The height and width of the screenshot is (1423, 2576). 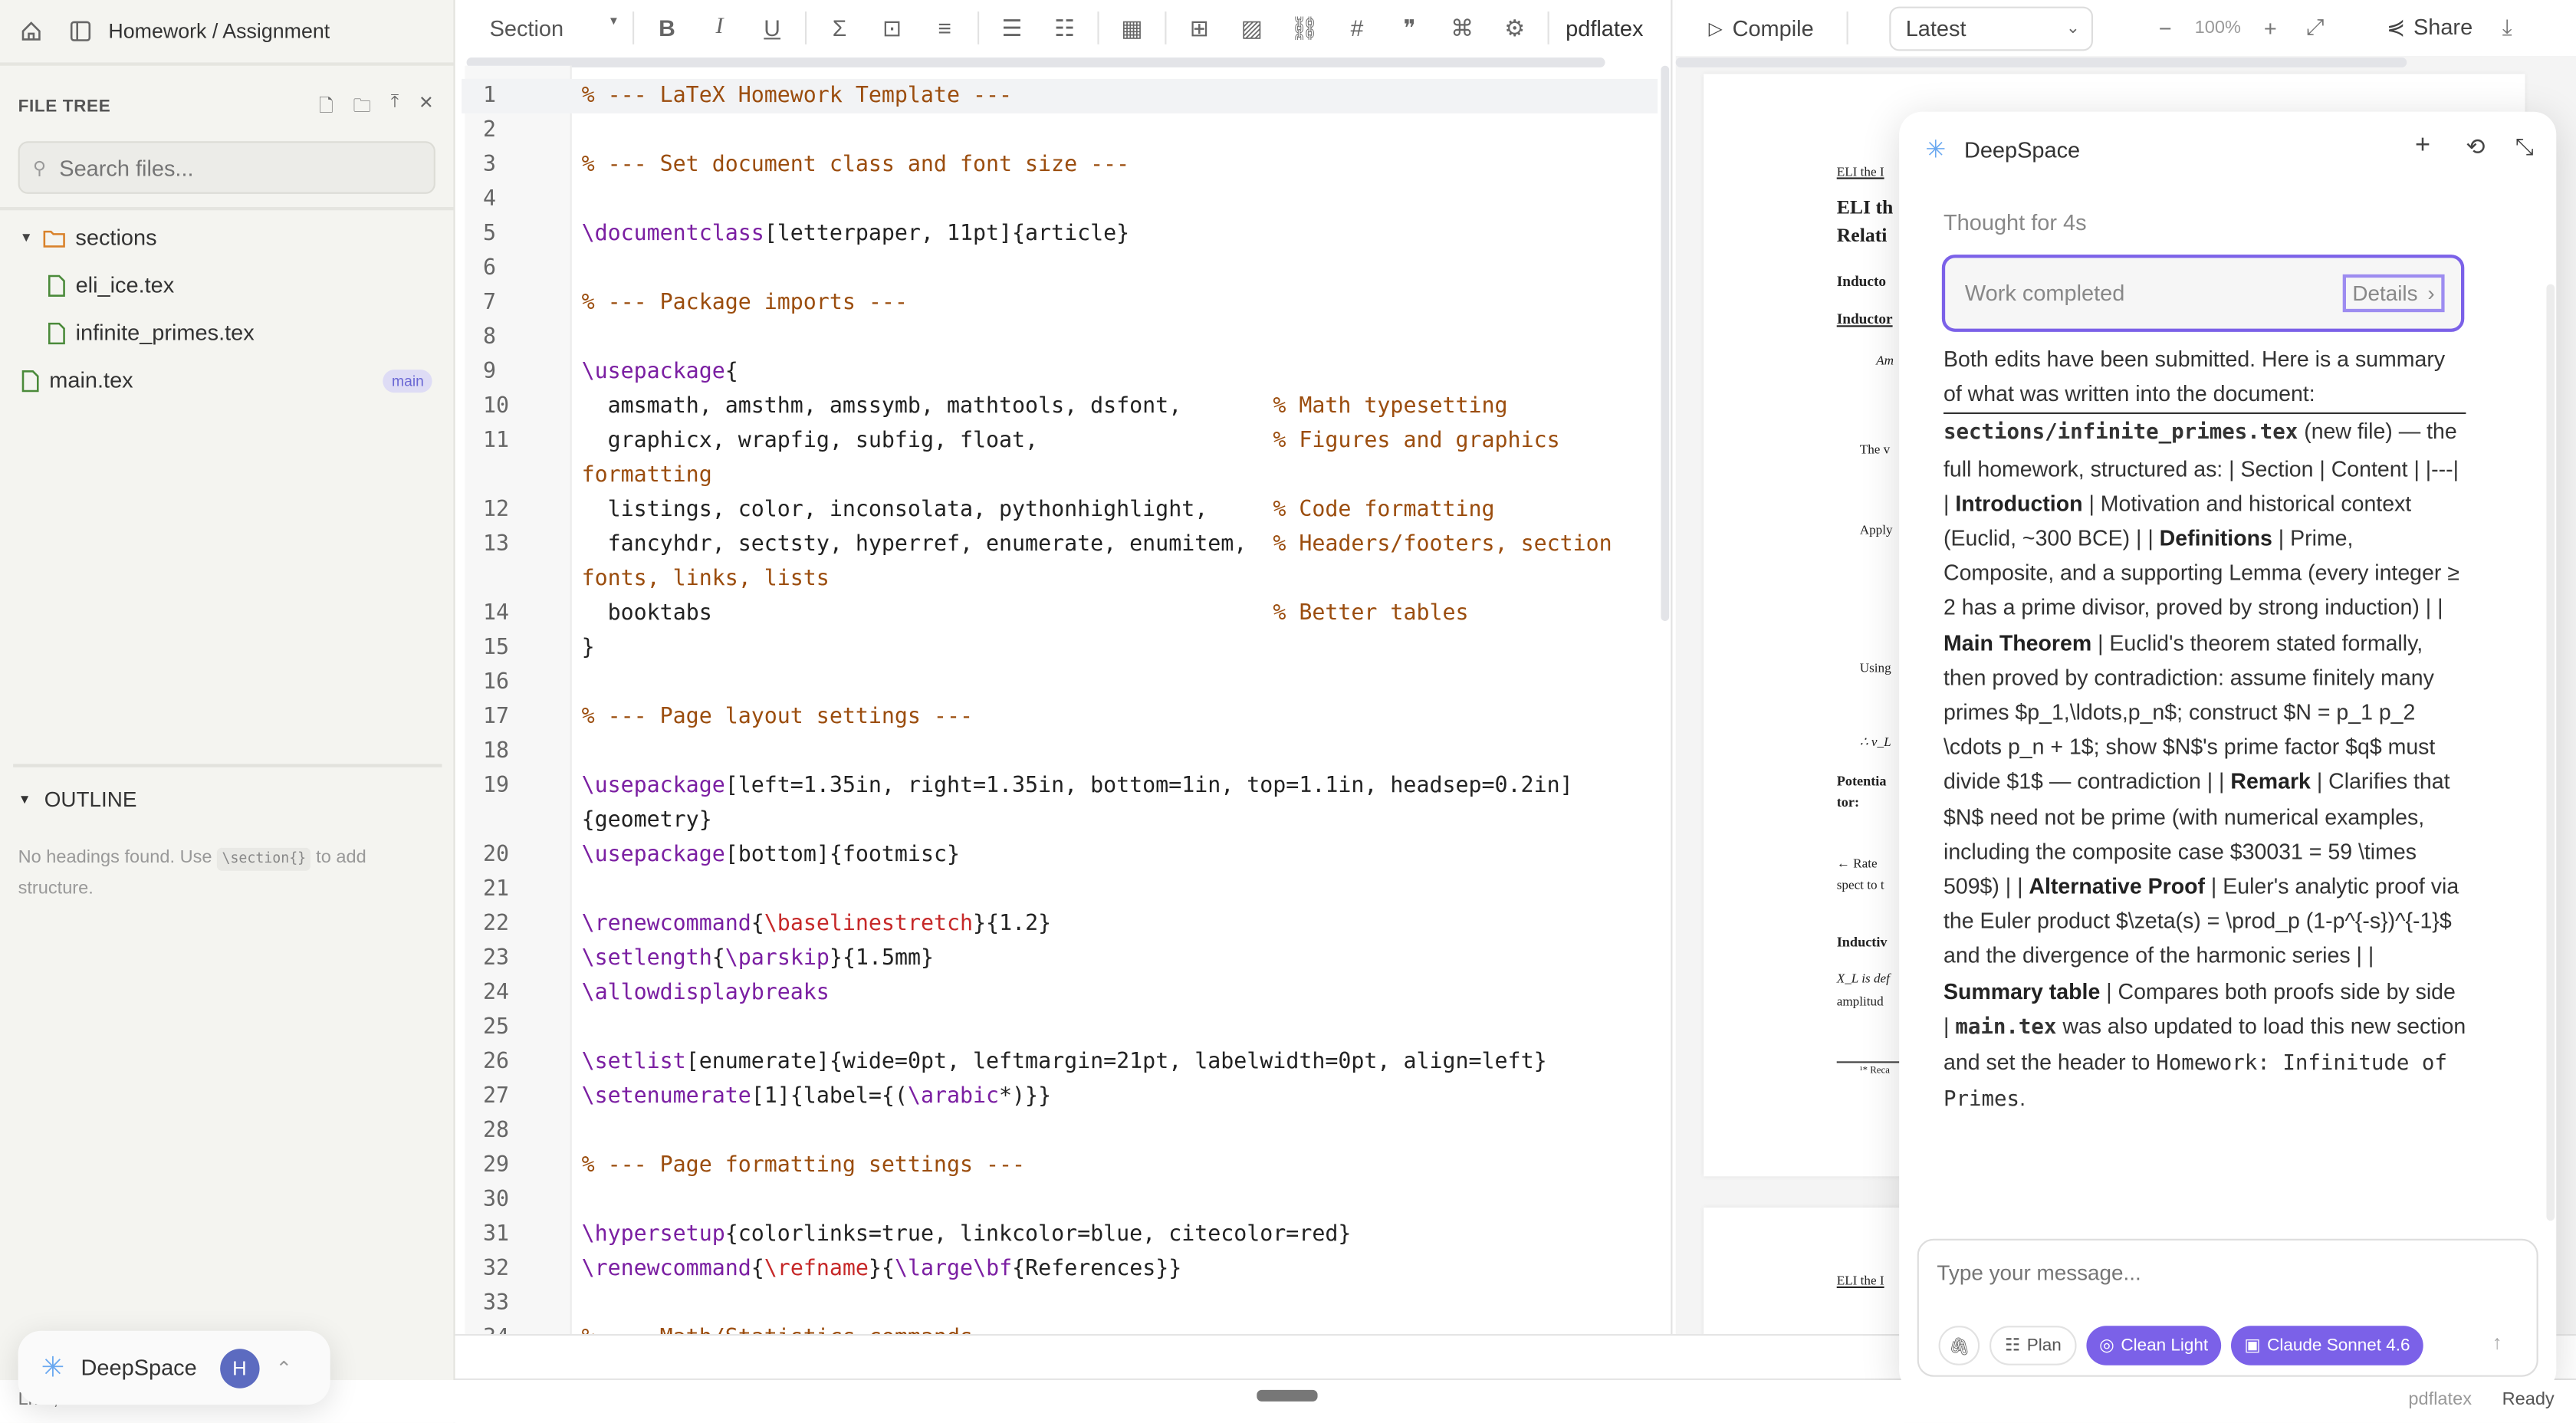 What do you see at coordinates (1665, 343) in the screenshot?
I see `vertical-scrollbar` at bounding box center [1665, 343].